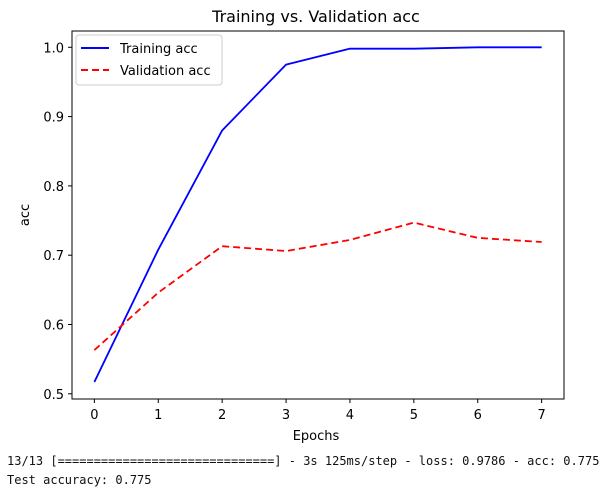 The image size is (600, 495). Describe the element at coordinates (158, 415) in the screenshot. I see `x-tick-label: 1` at that location.